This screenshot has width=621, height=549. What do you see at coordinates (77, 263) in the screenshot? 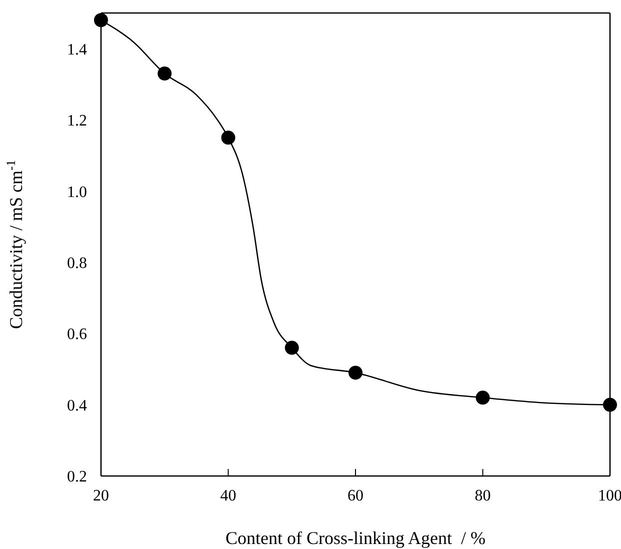
I see `y-tick-label: 0.8` at bounding box center [77, 263].